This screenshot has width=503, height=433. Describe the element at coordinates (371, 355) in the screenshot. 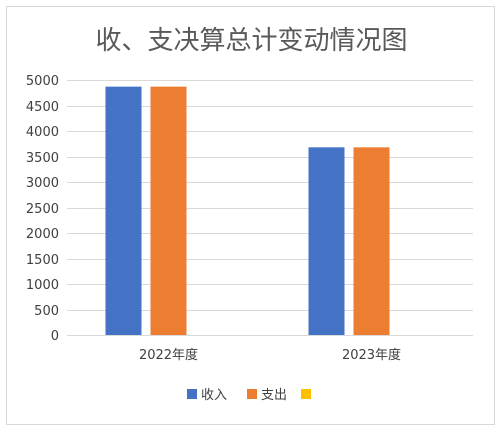

I see `x-category-label: 2023年度` at that location.